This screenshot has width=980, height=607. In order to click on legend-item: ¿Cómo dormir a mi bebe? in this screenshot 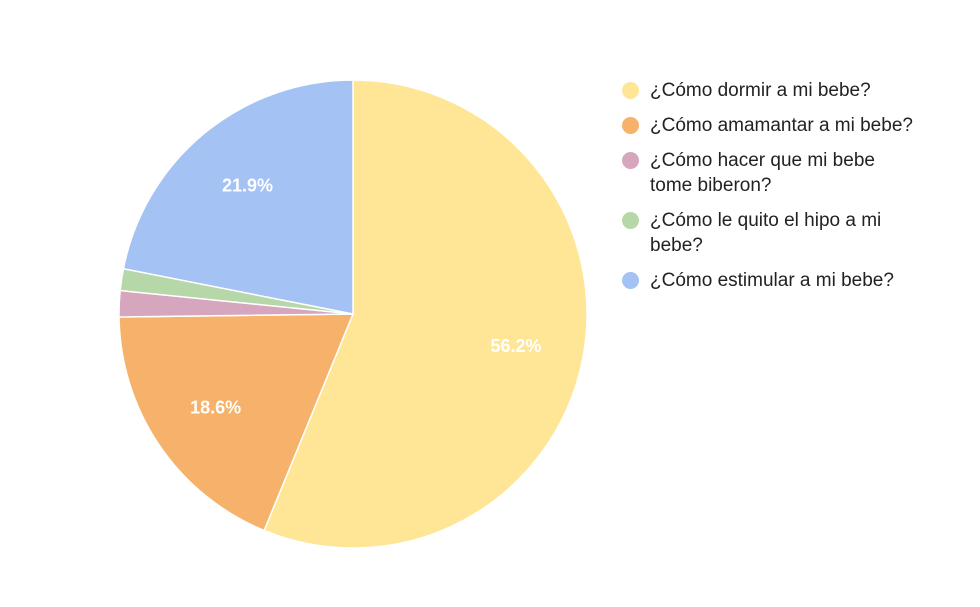, I will do `click(772, 90)`.